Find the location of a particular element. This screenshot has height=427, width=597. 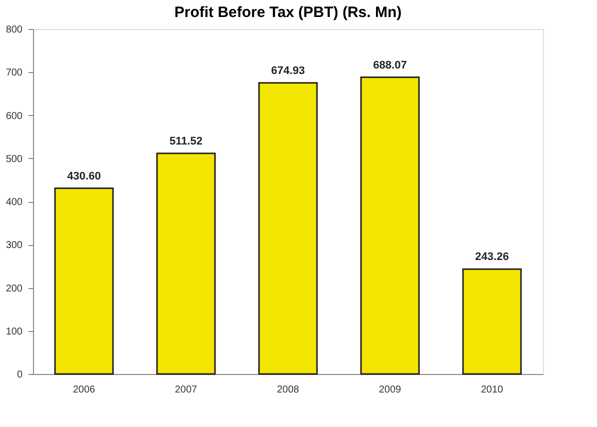

x-tick-label: 2006 is located at coordinates (84, 390).